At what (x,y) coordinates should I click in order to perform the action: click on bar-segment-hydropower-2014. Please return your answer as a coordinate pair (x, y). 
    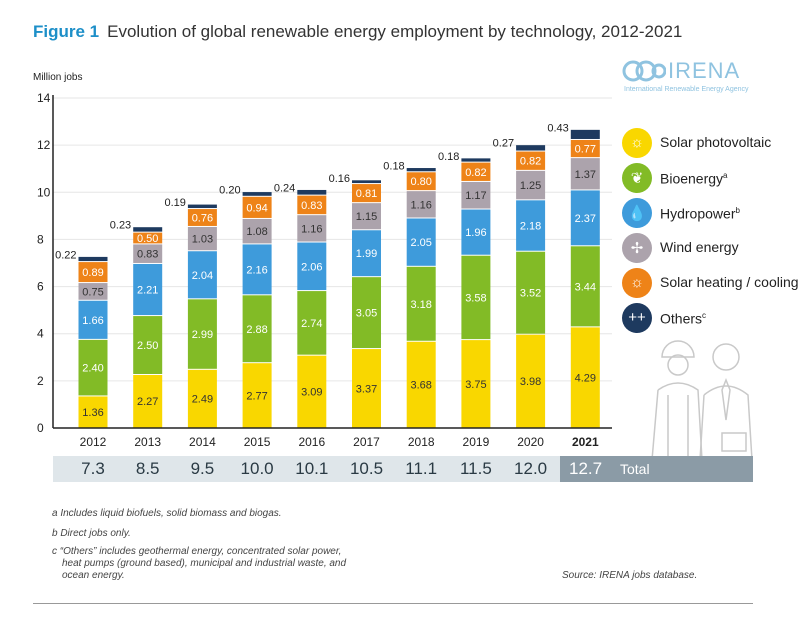
    Looking at the image, I should click on (202, 275).